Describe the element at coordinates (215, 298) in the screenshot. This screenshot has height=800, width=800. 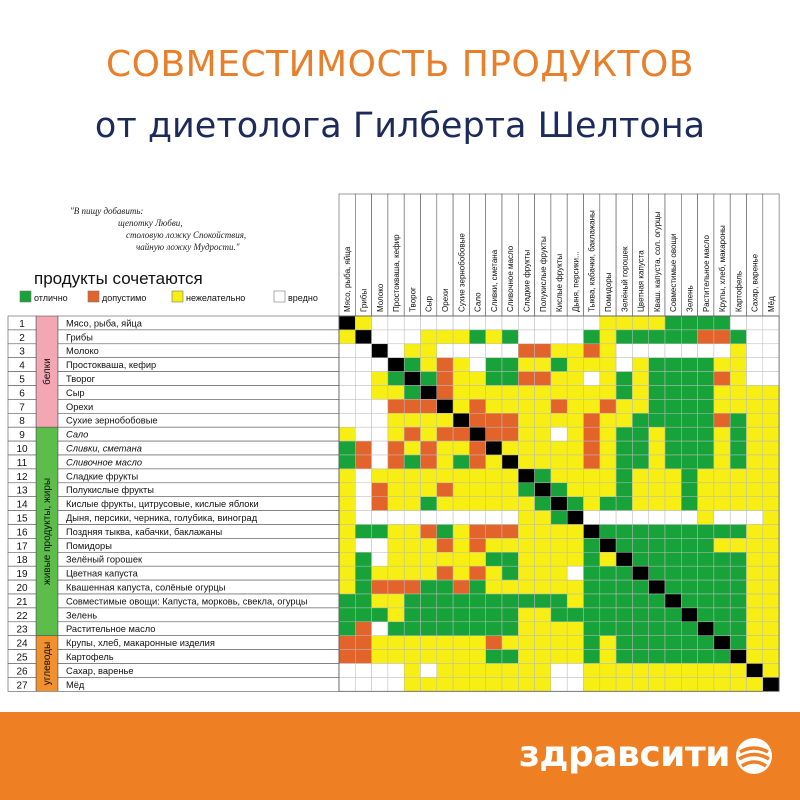
I see `legend-label: нежелательно` at that location.